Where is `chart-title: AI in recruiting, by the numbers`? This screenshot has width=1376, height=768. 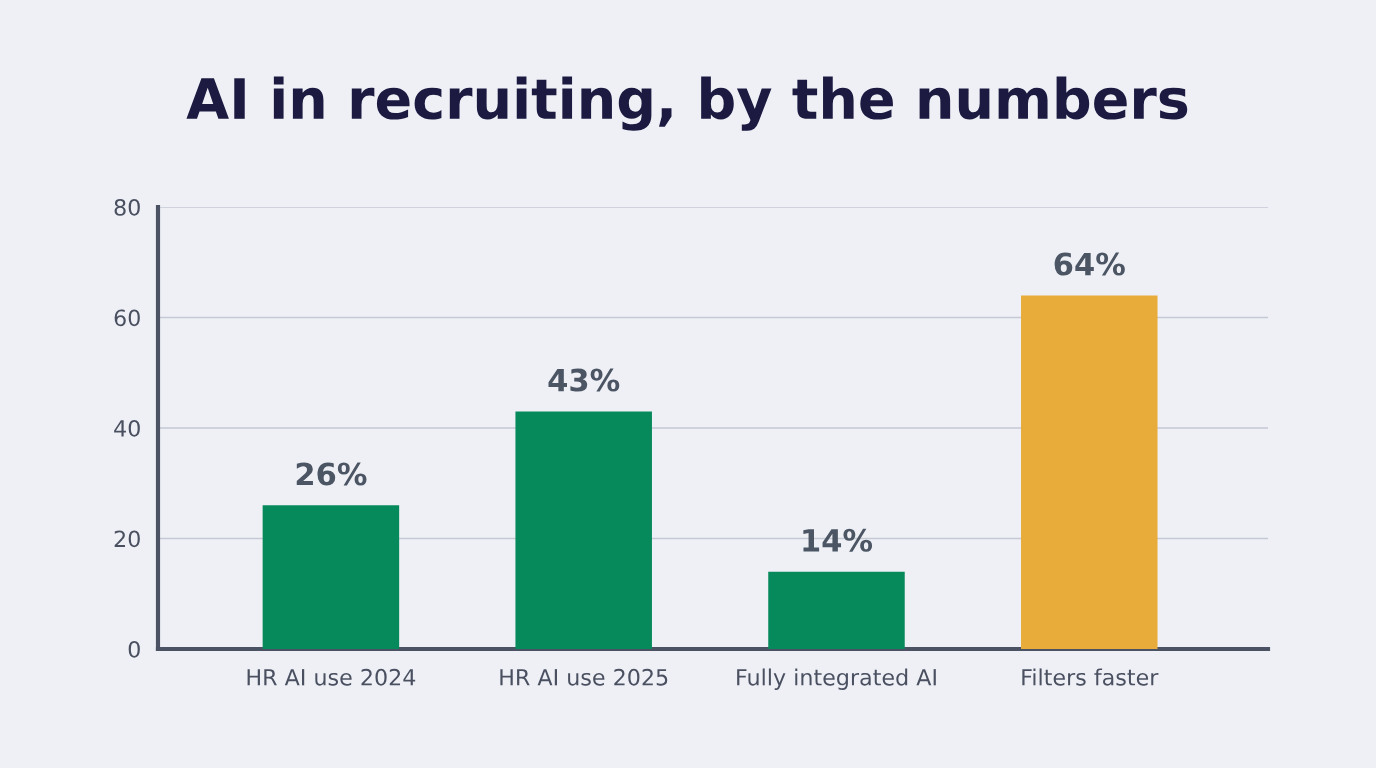 chart-title: AI in recruiting, by the numbers is located at coordinates (687, 103).